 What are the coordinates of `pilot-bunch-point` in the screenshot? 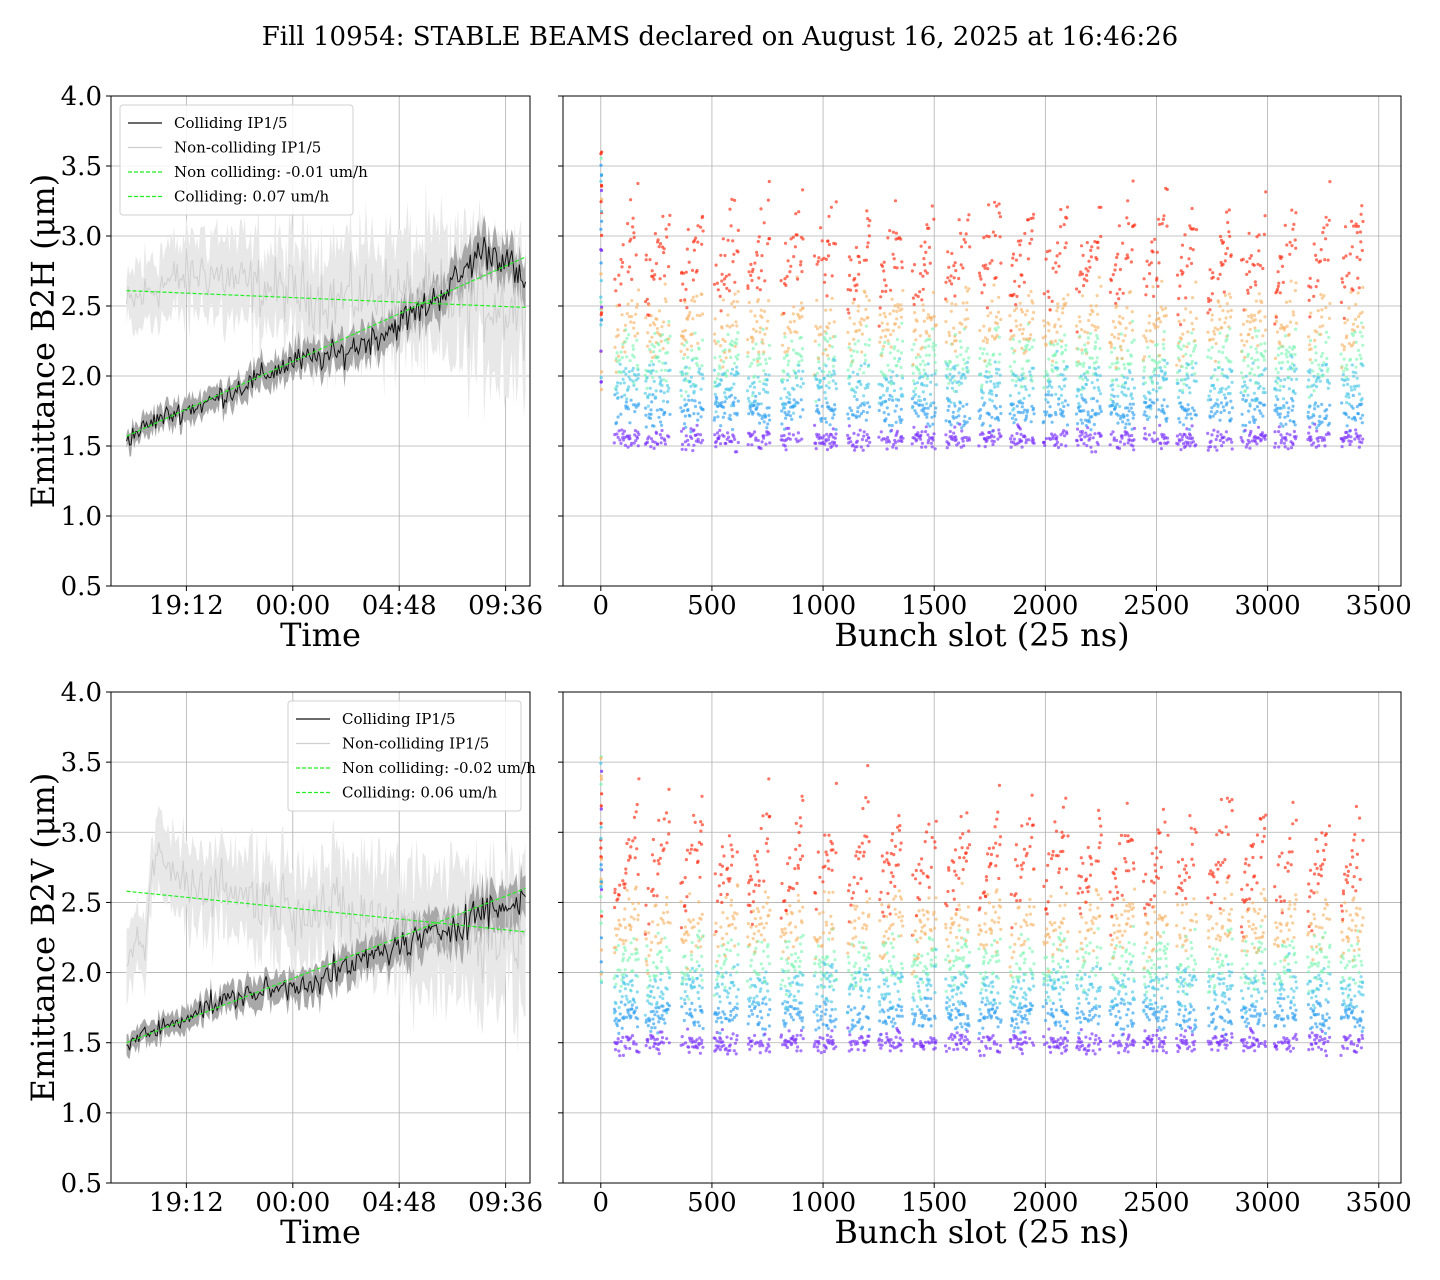 It's located at (601, 165).